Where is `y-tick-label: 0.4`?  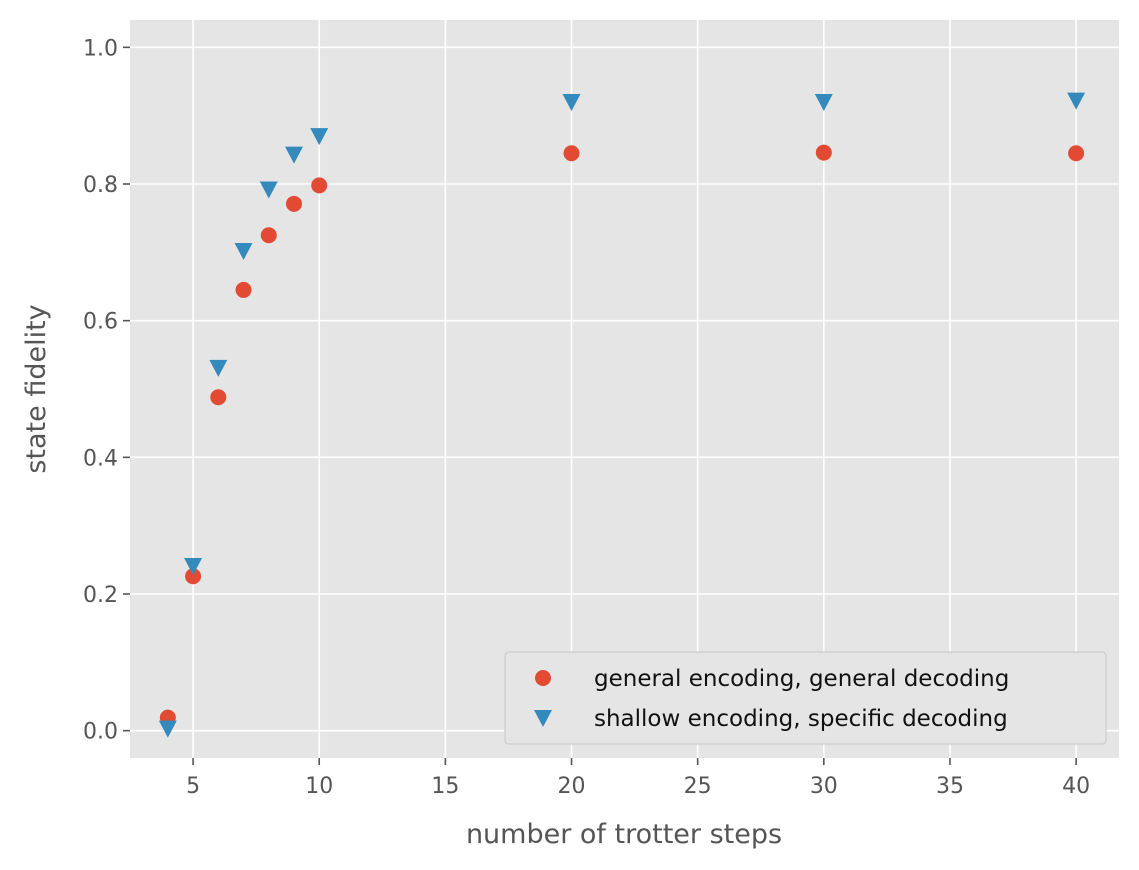 y-tick-label: 0.4 is located at coordinates (100, 458).